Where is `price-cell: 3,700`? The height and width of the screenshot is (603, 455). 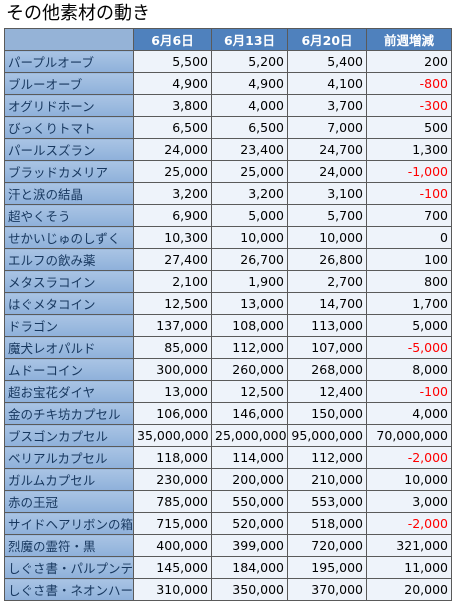
price-cell: 3,700 is located at coordinates (327, 105).